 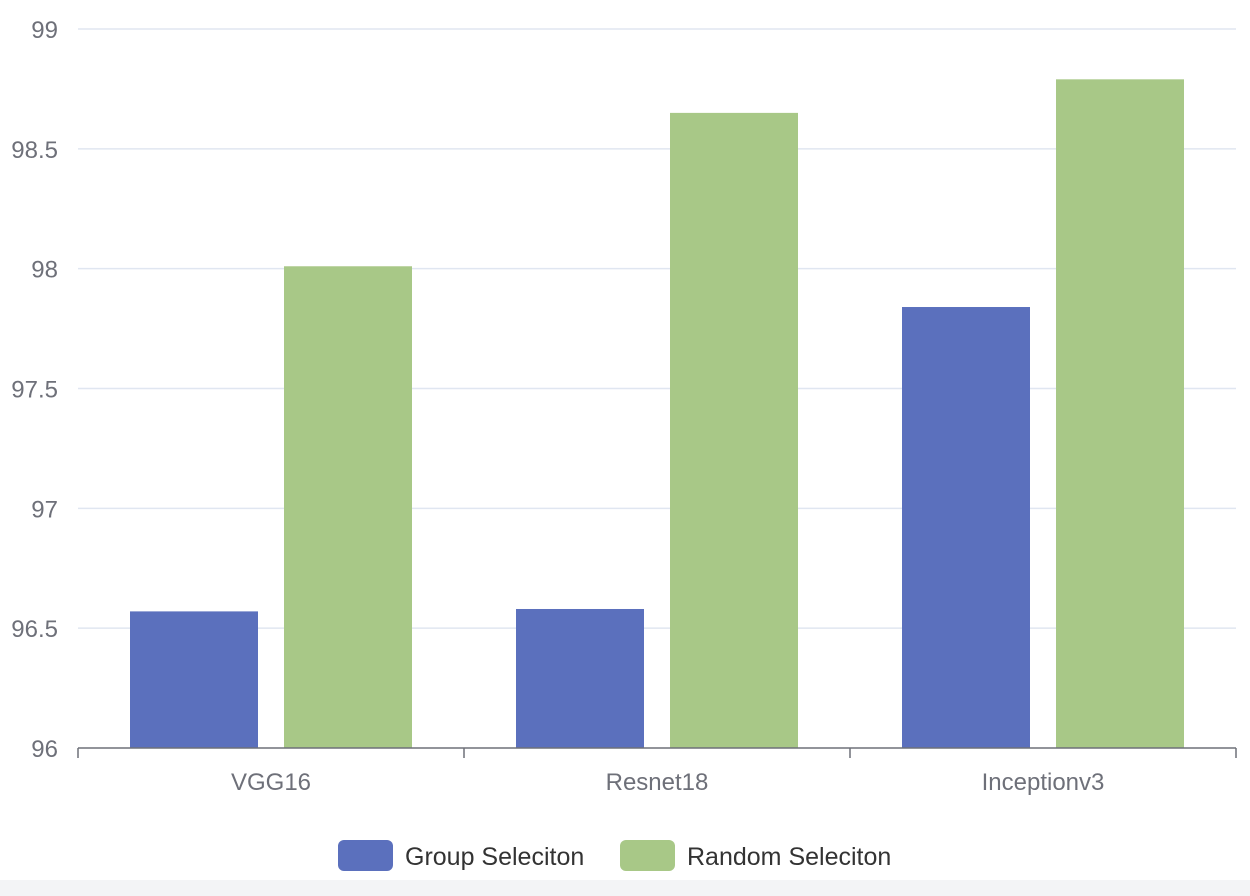 I want to click on x-tick-label: Inceptionv3, so click(x=1043, y=782).